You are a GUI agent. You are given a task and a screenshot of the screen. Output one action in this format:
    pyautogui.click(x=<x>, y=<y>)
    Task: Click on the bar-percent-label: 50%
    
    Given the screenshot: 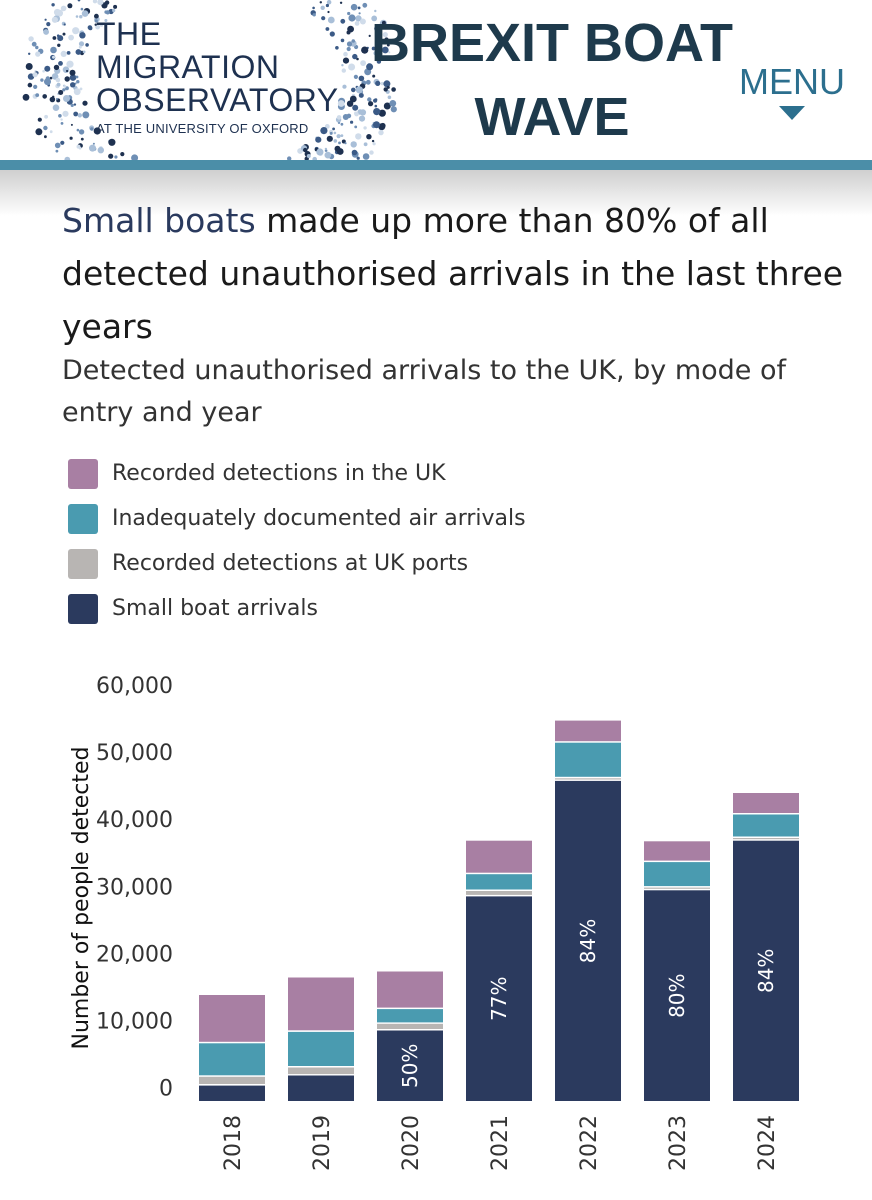 What is the action you would take?
    pyautogui.click(x=410, y=1066)
    